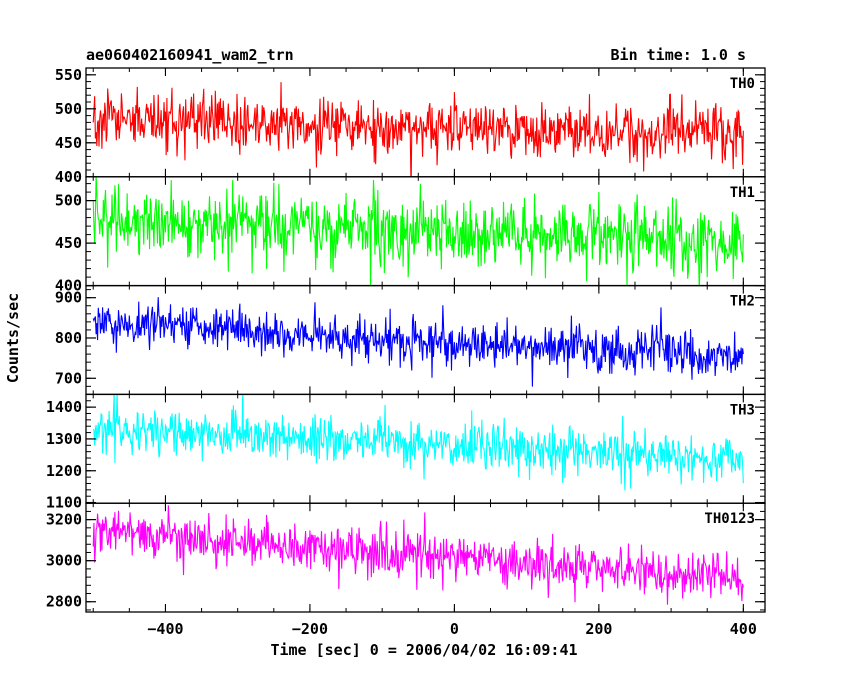  I want to click on panel-th0123: 2800 3000 3200 TH0123, so click(406, 557).